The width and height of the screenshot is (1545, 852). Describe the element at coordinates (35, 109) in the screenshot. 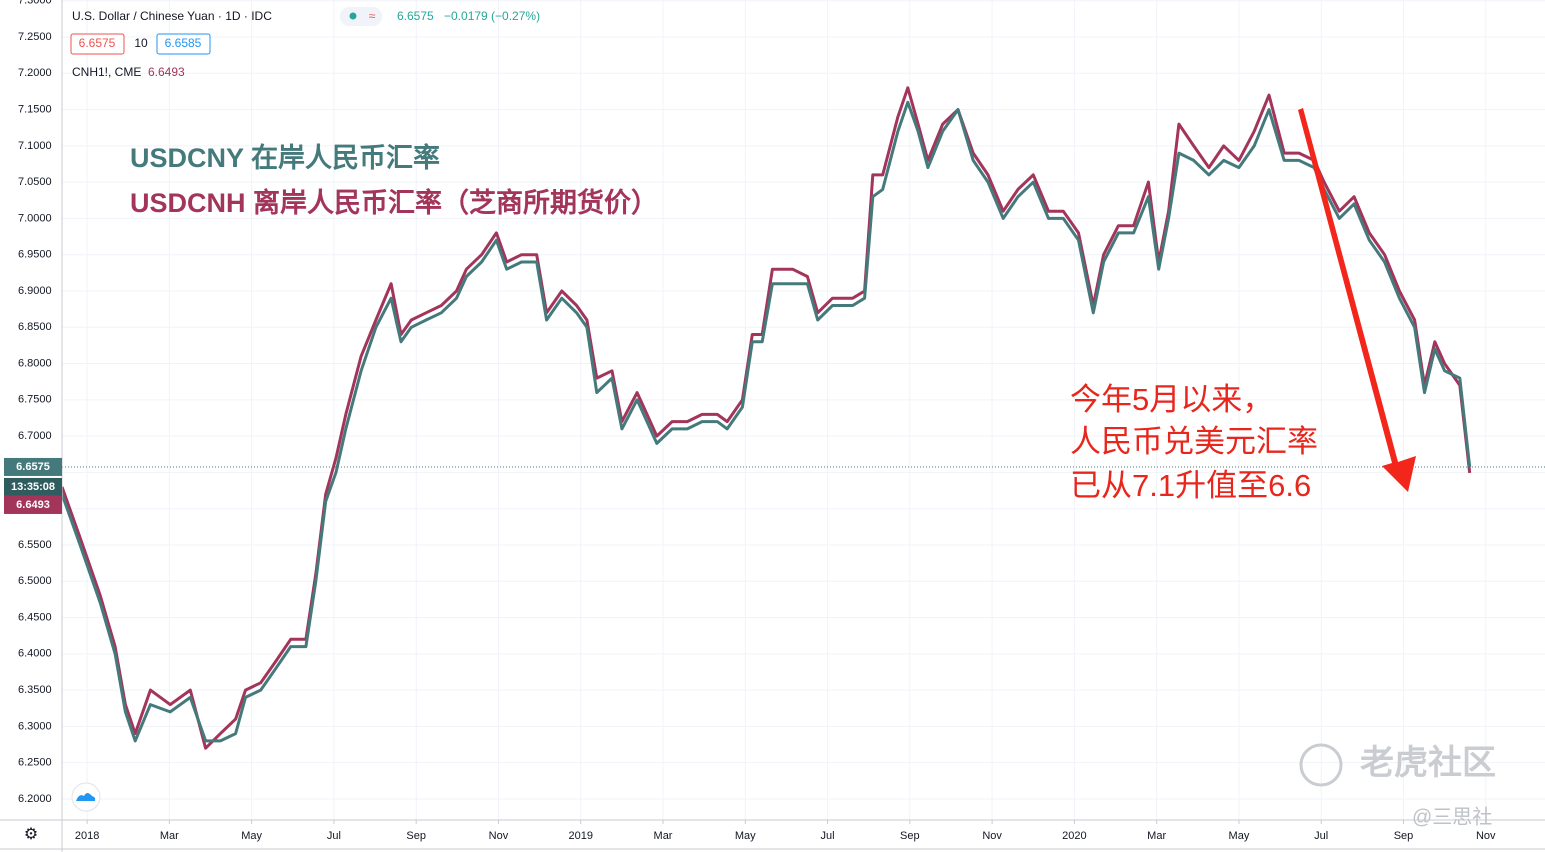

I see `y-tick-label: 7.1500` at that location.